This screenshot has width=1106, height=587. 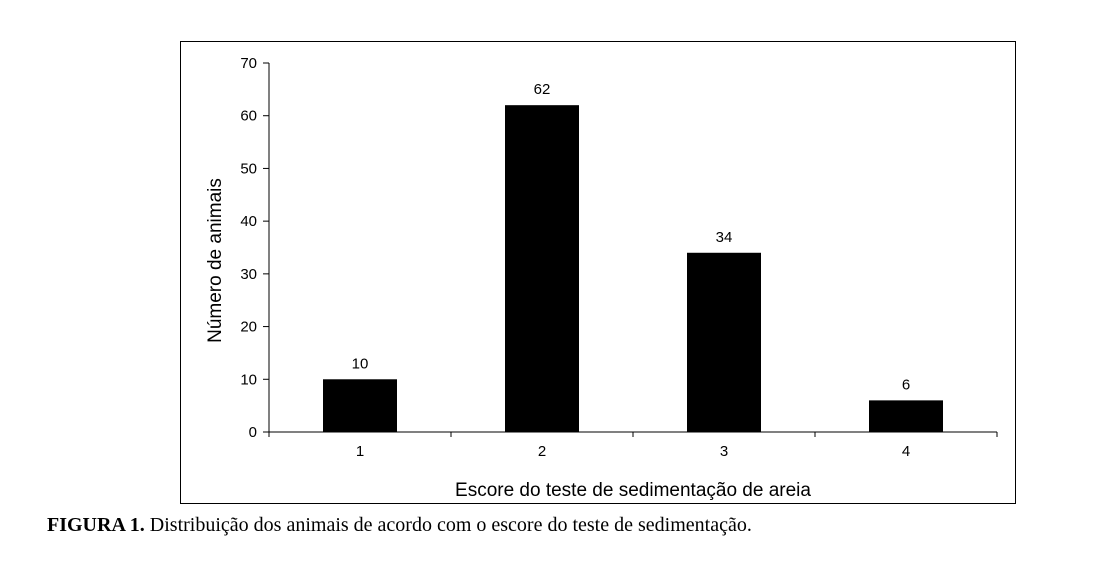 What do you see at coordinates (633, 490) in the screenshot?
I see `x-axis-title: Escore do teste de sedimentação de areia` at bounding box center [633, 490].